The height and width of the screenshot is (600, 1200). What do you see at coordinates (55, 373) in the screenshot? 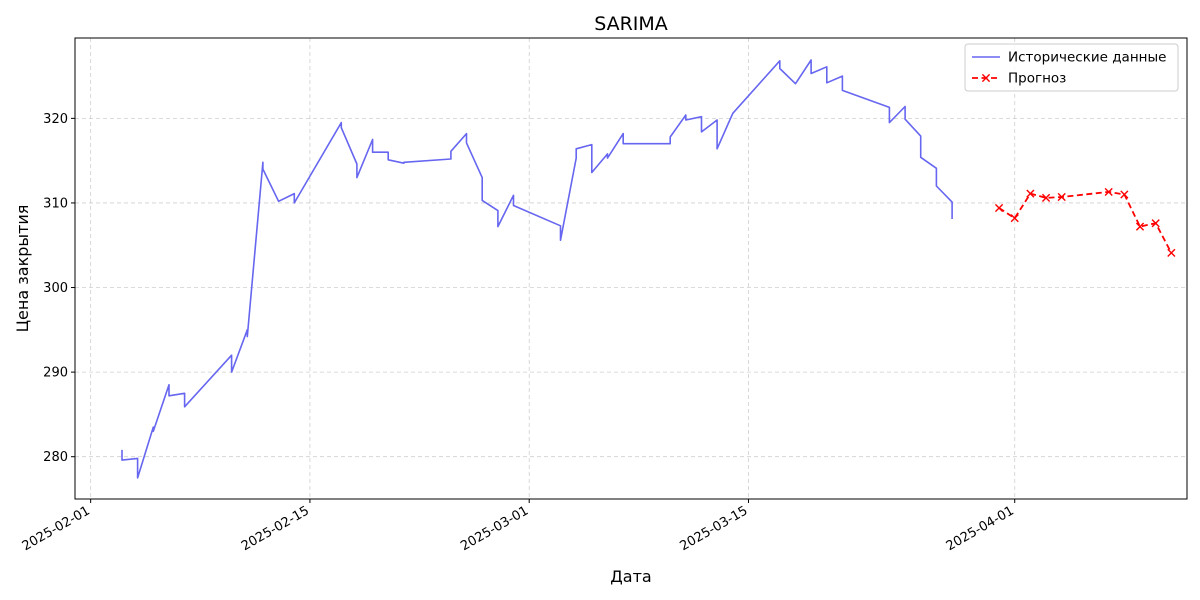
I see `y-tick-label: 290` at bounding box center [55, 373].